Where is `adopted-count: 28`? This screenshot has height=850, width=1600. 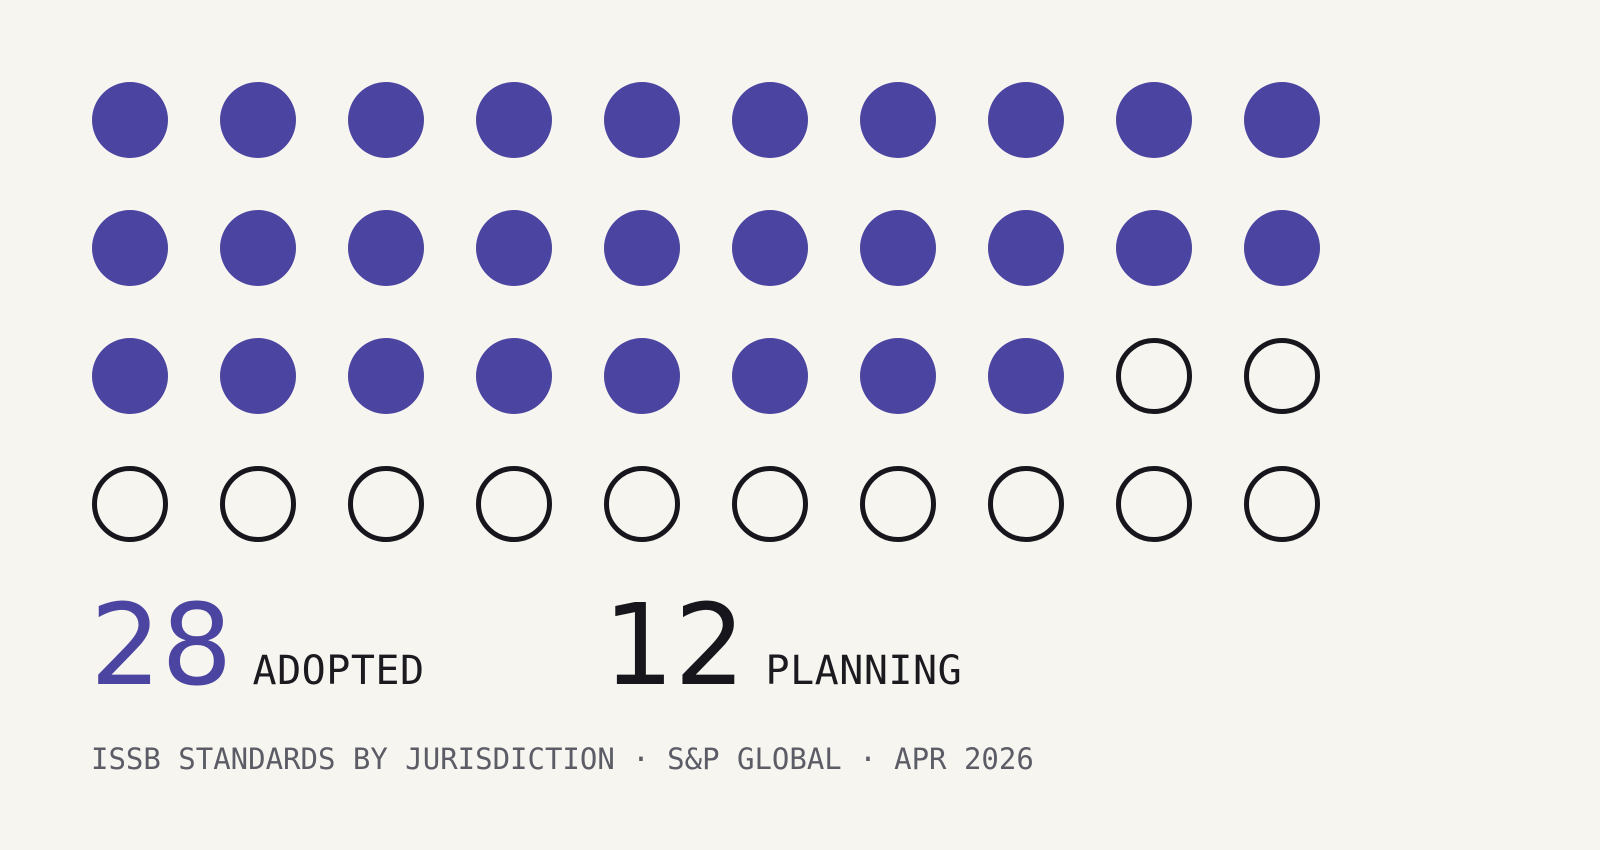 adopted-count: 28 is located at coordinates (161, 646).